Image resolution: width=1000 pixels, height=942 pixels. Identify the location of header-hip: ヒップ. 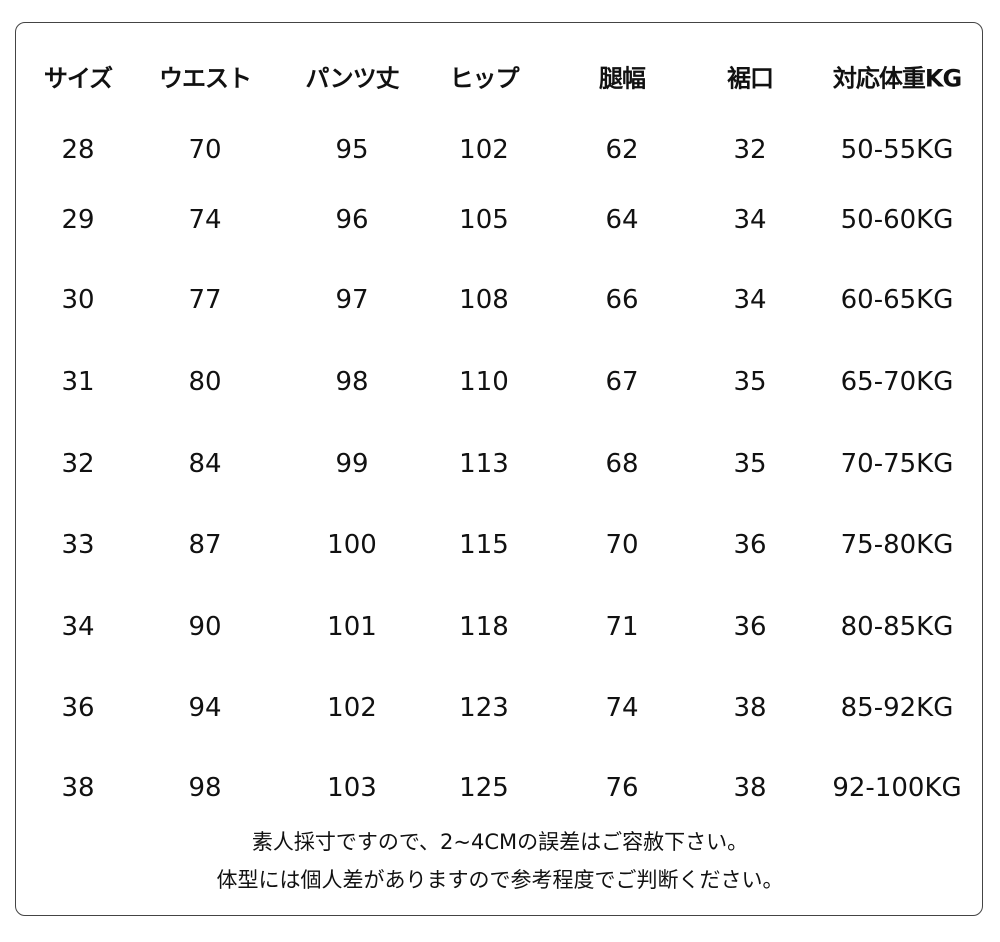
(484, 78).